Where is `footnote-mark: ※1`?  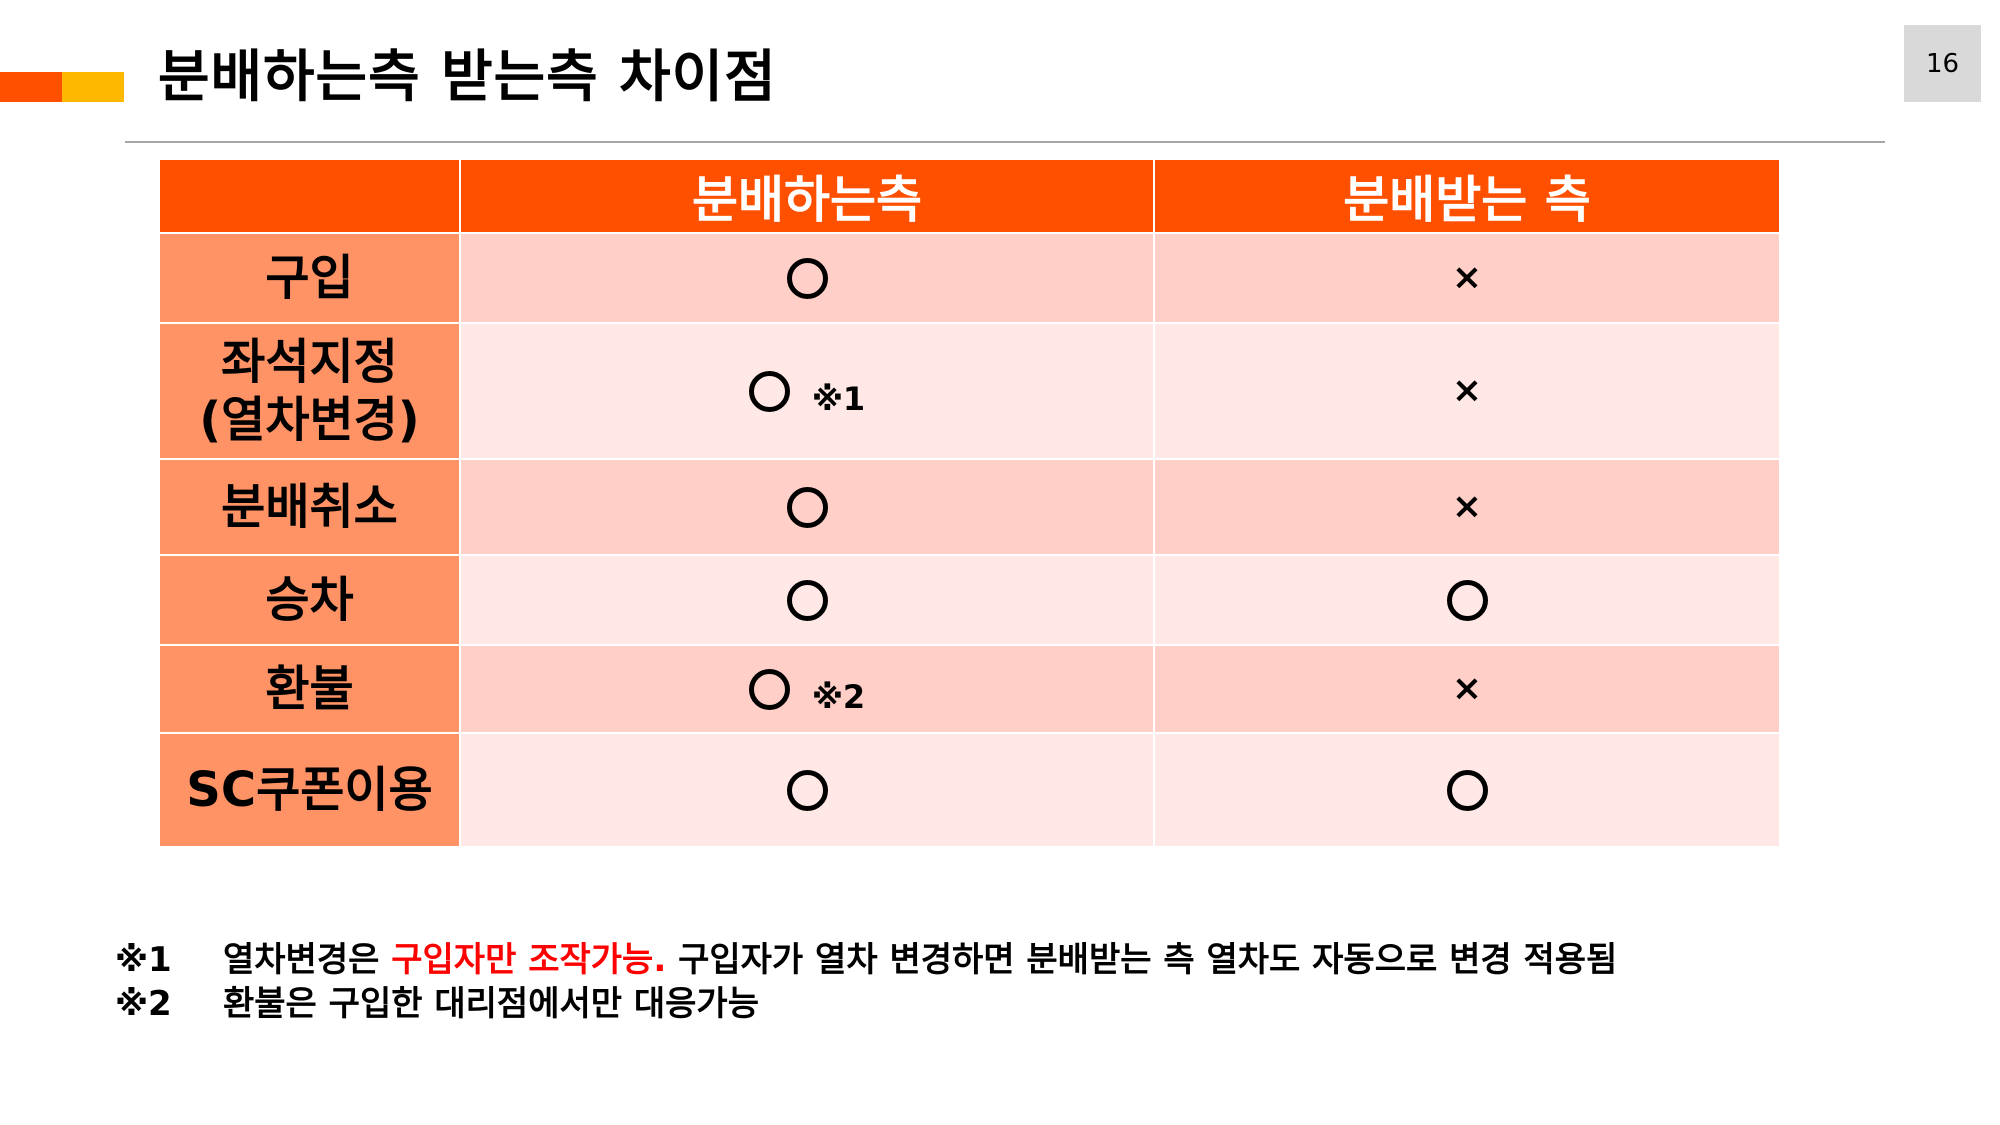
footnote-mark: ※1 is located at coordinates (143, 960).